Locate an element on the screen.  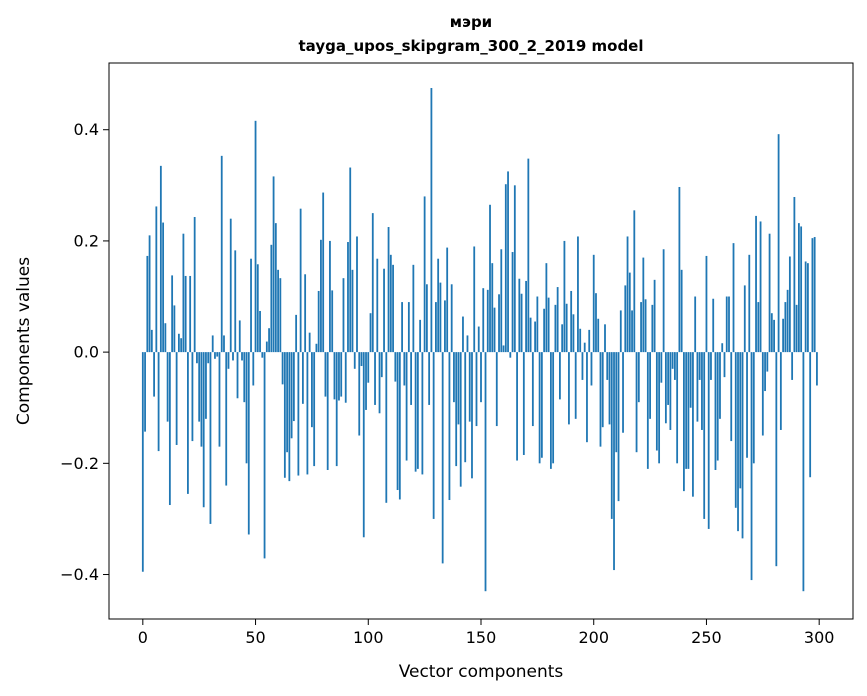
x-tick-label: 250 is located at coordinates (706, 637).